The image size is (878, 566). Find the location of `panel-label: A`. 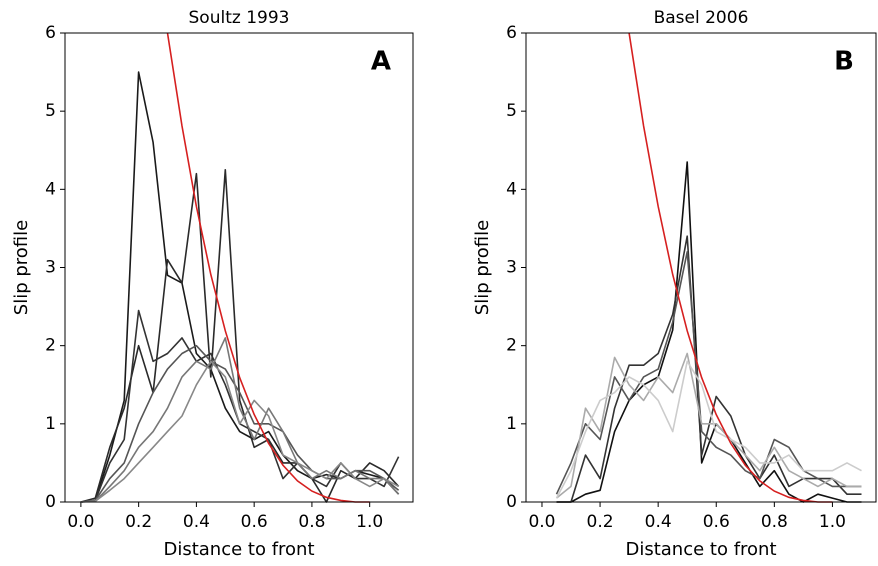

panel-label: A is located at coordinates (381, 62).